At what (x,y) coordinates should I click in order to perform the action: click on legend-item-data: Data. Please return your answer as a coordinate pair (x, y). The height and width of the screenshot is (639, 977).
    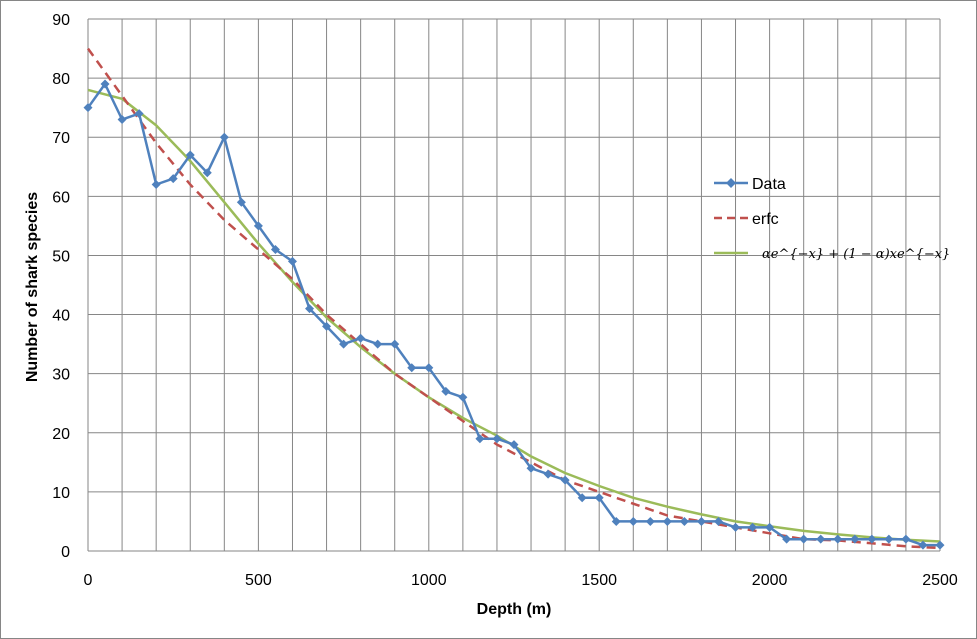
    Looking at the image, I should click on (750, 184).